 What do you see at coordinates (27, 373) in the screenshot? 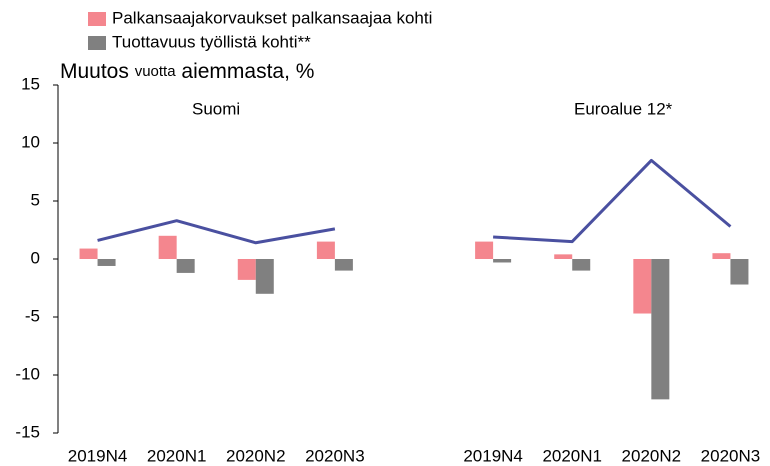
I see `y-tick-label: -10` at bounding box center [27, 373].